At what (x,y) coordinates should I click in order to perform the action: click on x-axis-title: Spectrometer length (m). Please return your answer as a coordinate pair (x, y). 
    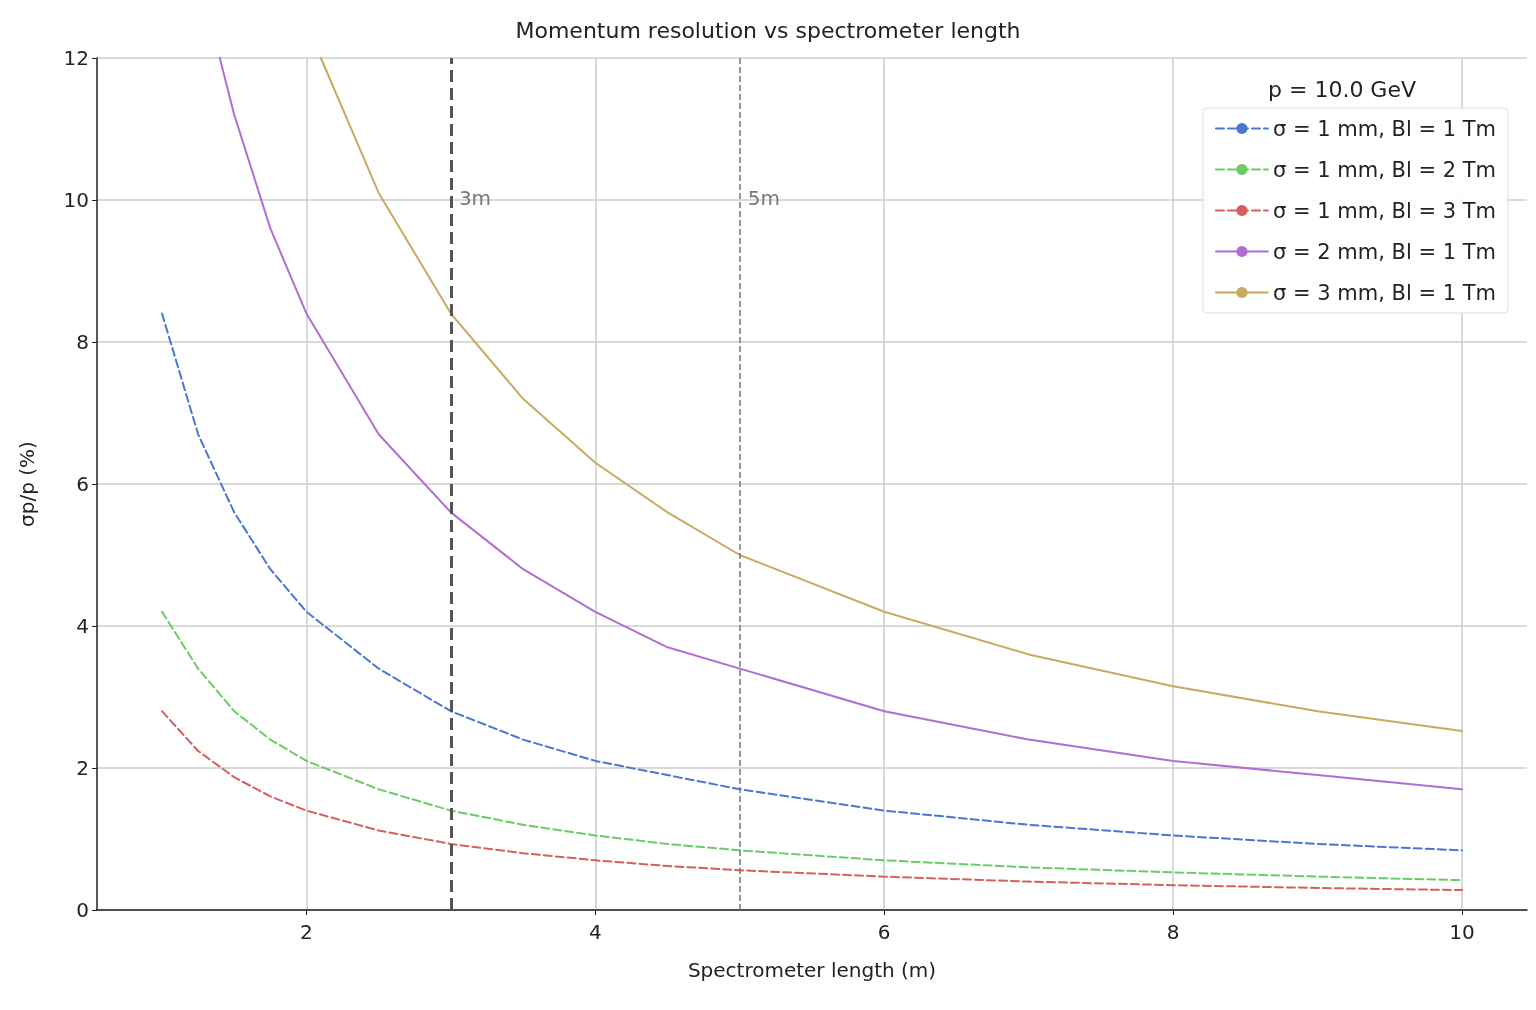
    Looking at the image, I should click on (812, 970).